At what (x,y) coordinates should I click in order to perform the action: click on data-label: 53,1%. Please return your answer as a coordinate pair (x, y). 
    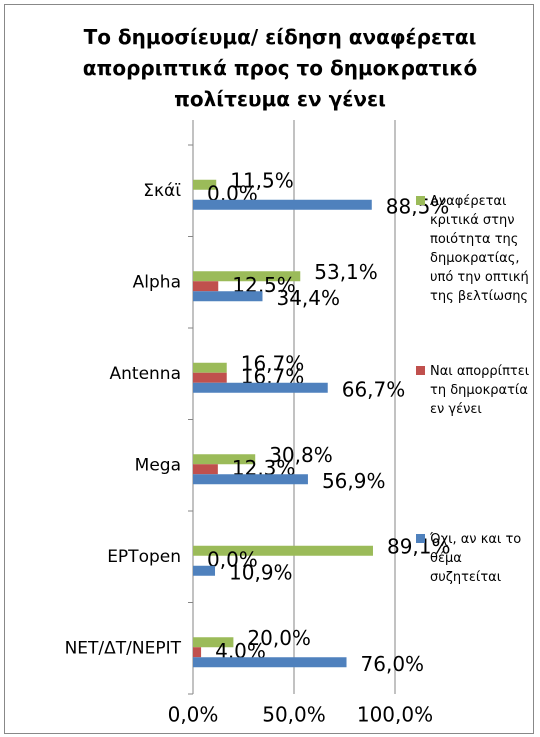
    Looking at the image, I should click on (346, 272).